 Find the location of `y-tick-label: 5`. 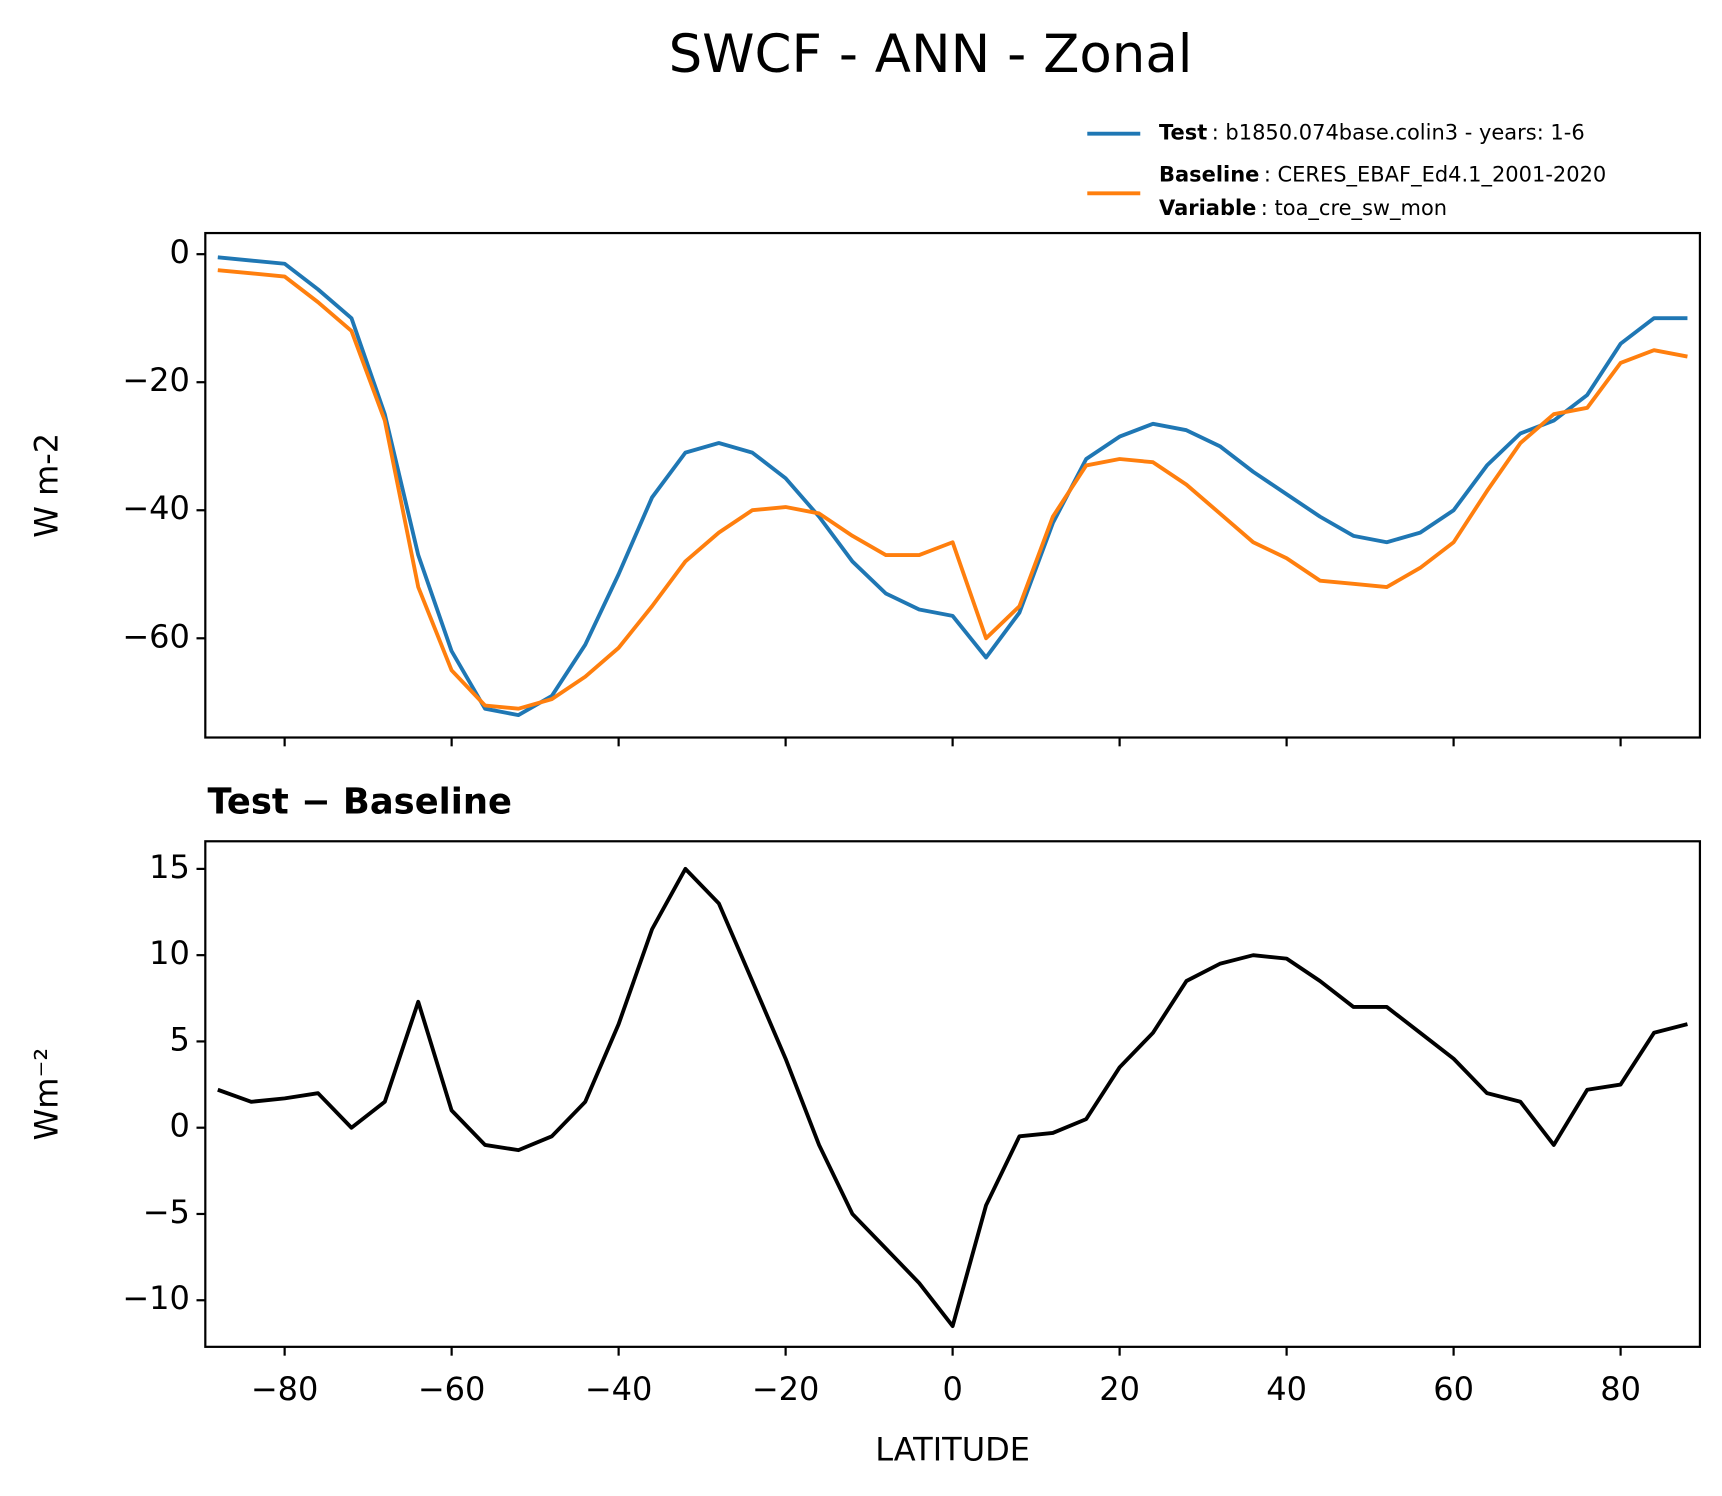

y-tick-label: 5 is located at coordinates (180, 1039).